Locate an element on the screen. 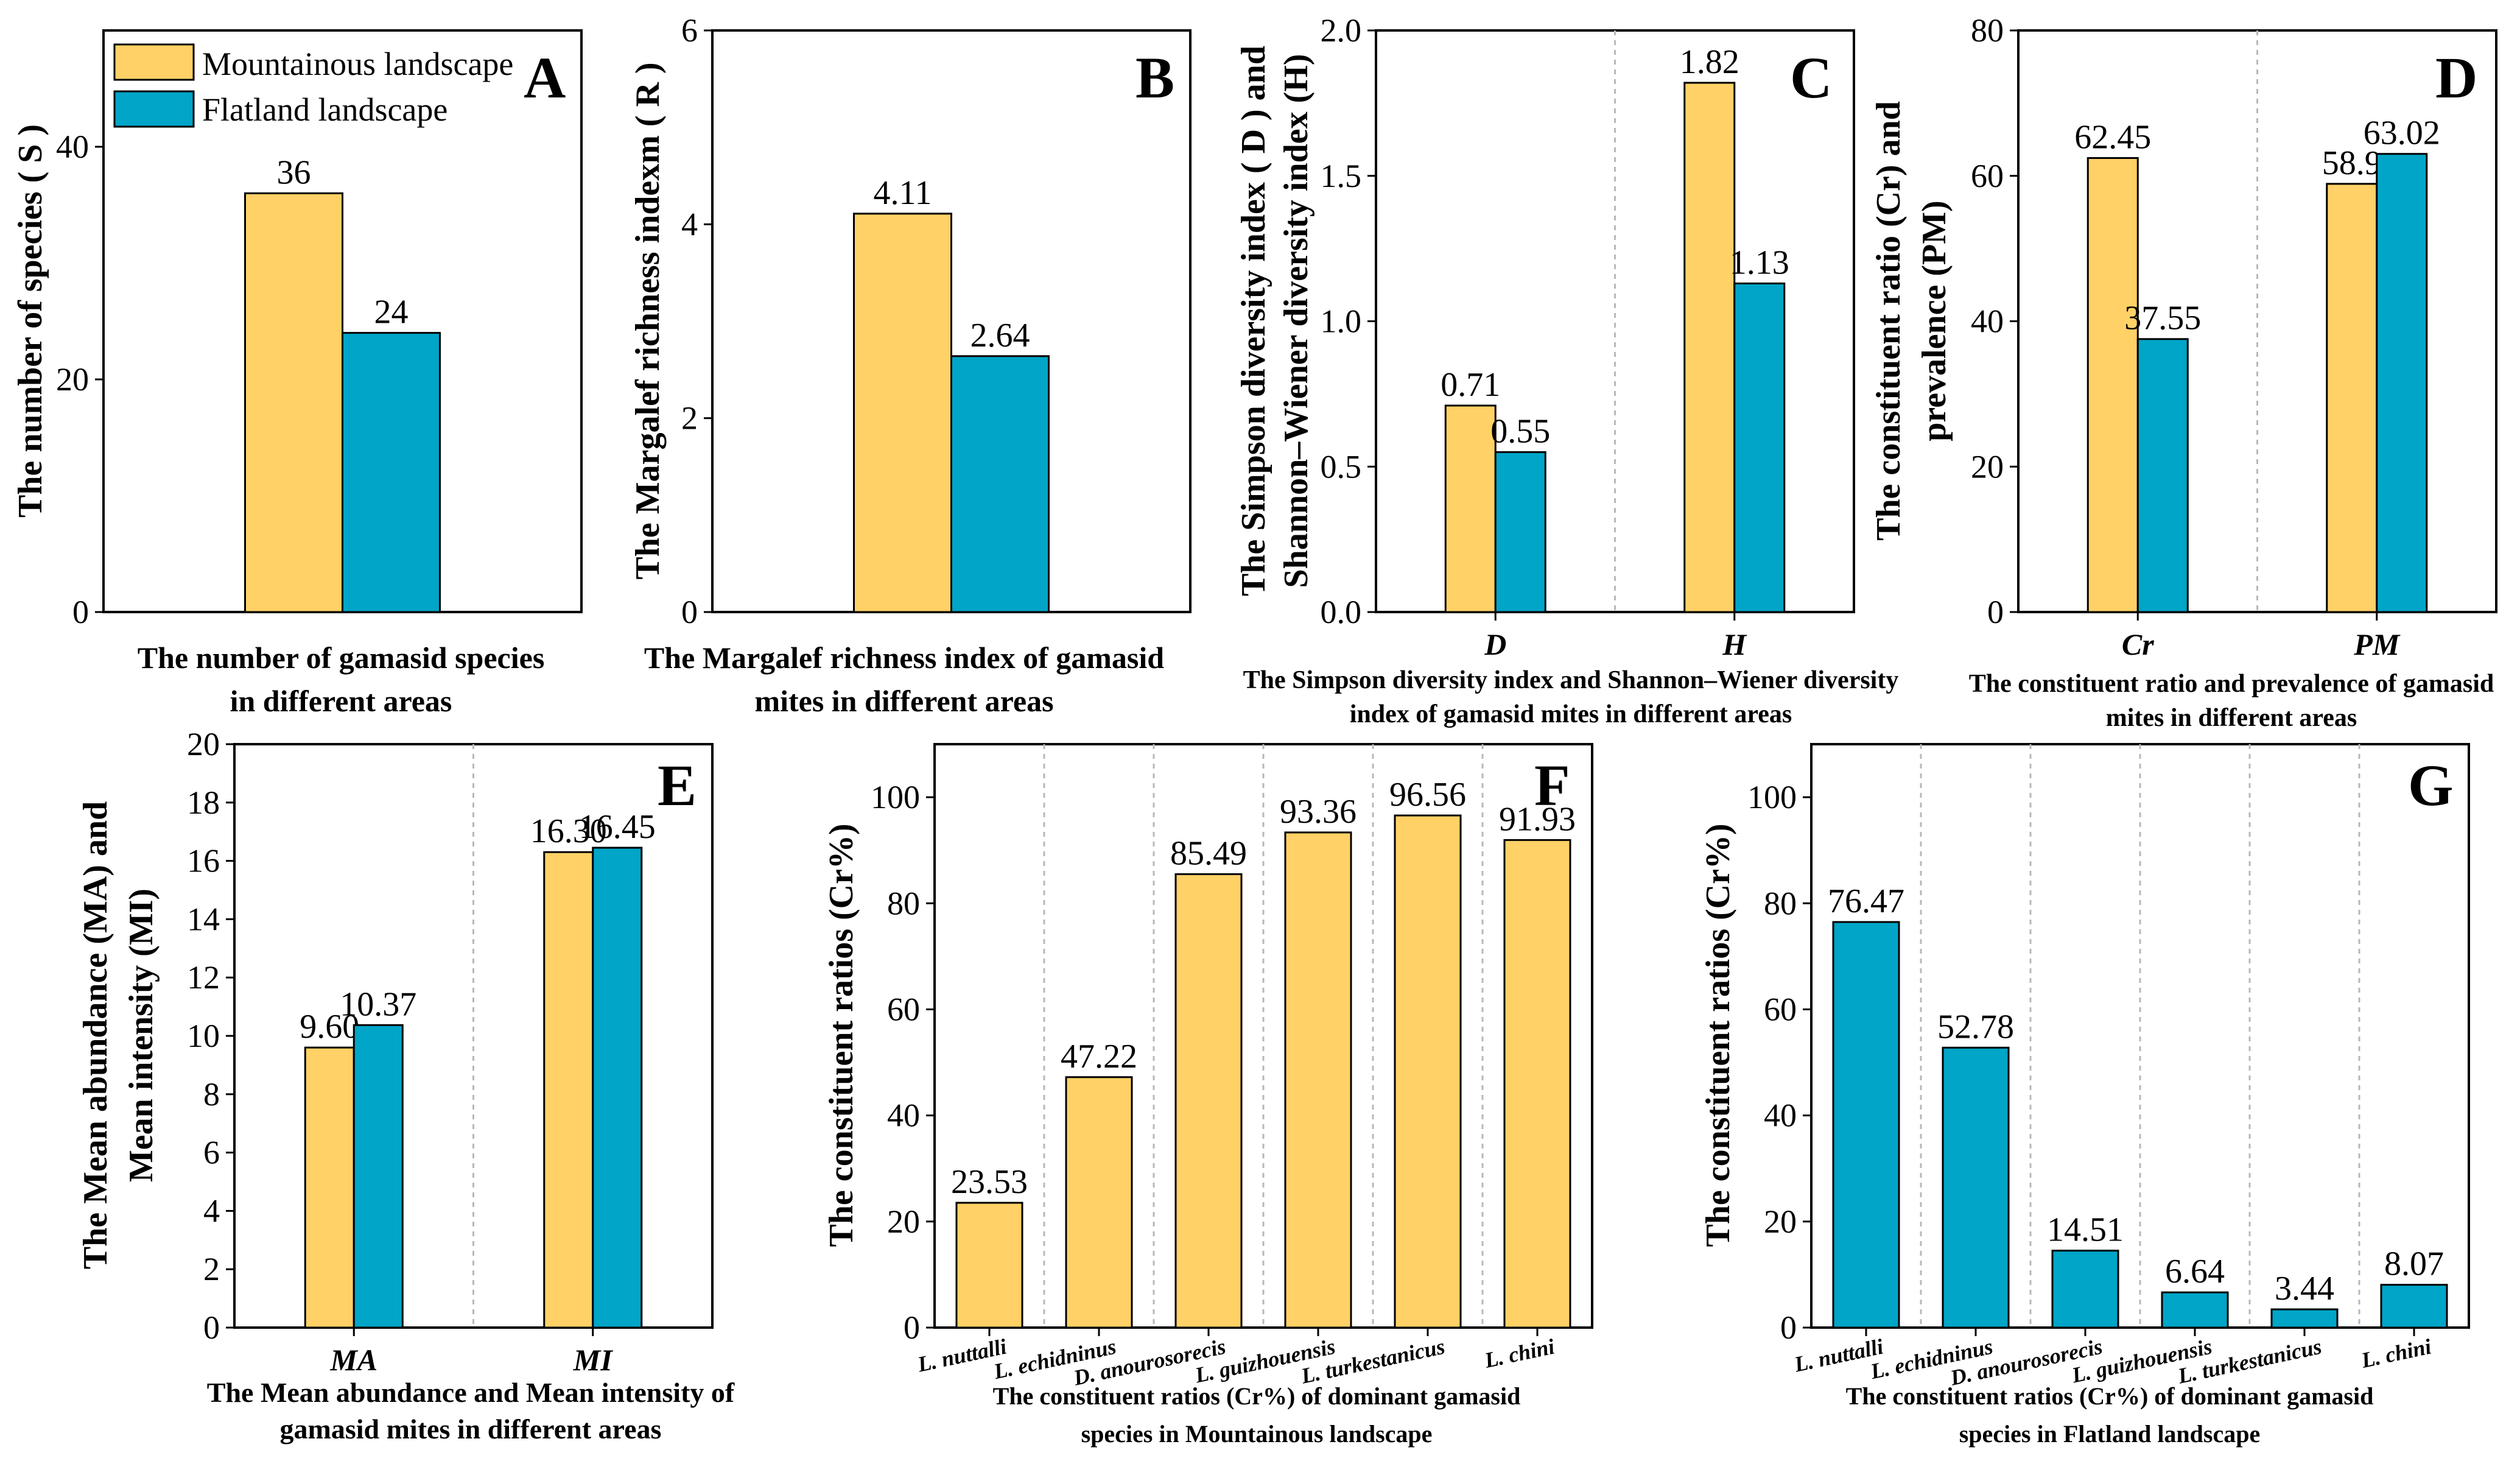 The height and width of the screenshot is (1464, 2520). data-label: 16.30 is located at coordinates (568, 831).